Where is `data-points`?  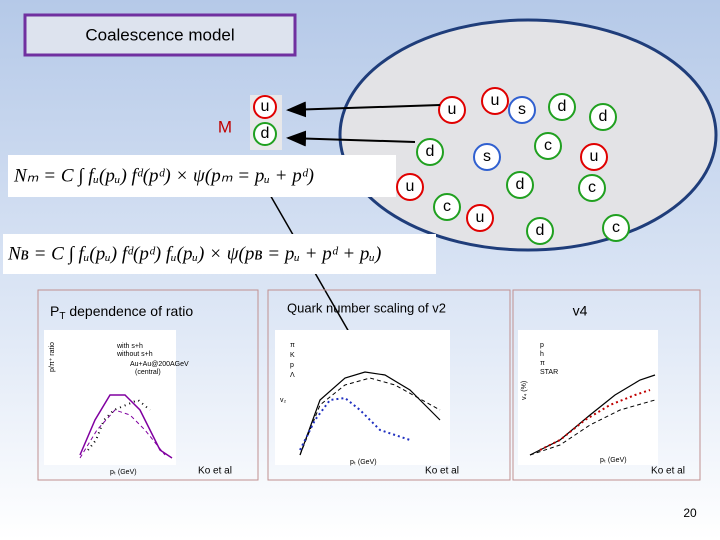
data-points is located at coordinates (355, 423).